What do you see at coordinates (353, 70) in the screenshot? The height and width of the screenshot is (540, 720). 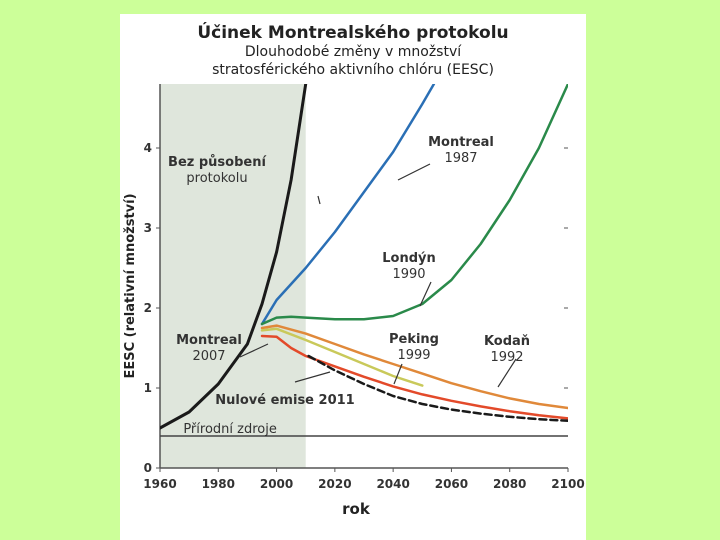 I see `chart-subtitle-line2: stratosférického aktivního chlóru (EESC)` at bounding box center [353, 70].